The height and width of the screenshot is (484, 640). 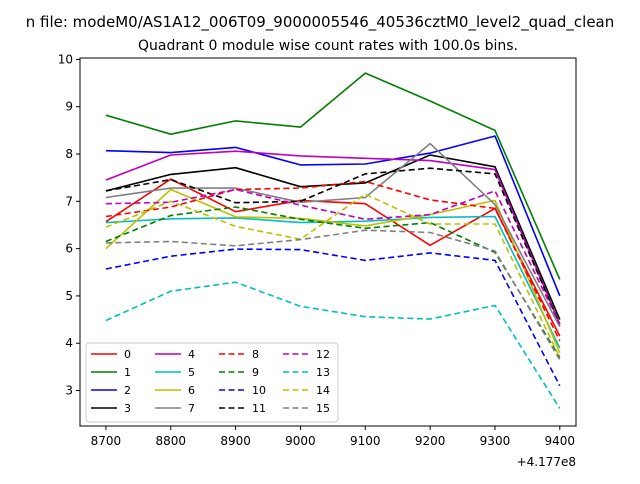 What do you see at coordinates (69, 296) in the screenshot?
I see `y-tick-label: 5` at bounding box center [69, 296].